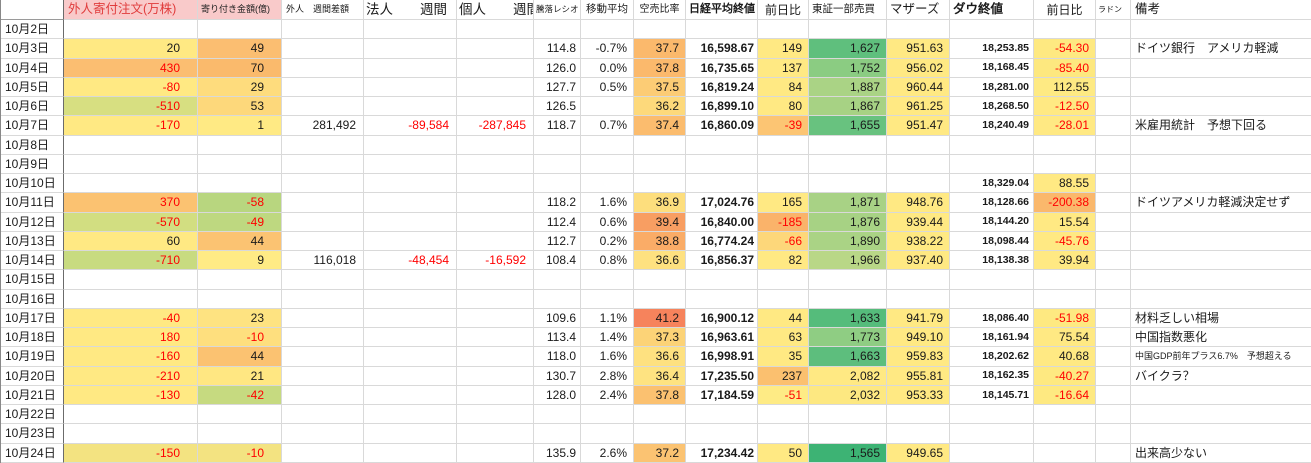 This screenshot has height=463, width=1311. I want to click on cell-nikkei, so click(722, 299).